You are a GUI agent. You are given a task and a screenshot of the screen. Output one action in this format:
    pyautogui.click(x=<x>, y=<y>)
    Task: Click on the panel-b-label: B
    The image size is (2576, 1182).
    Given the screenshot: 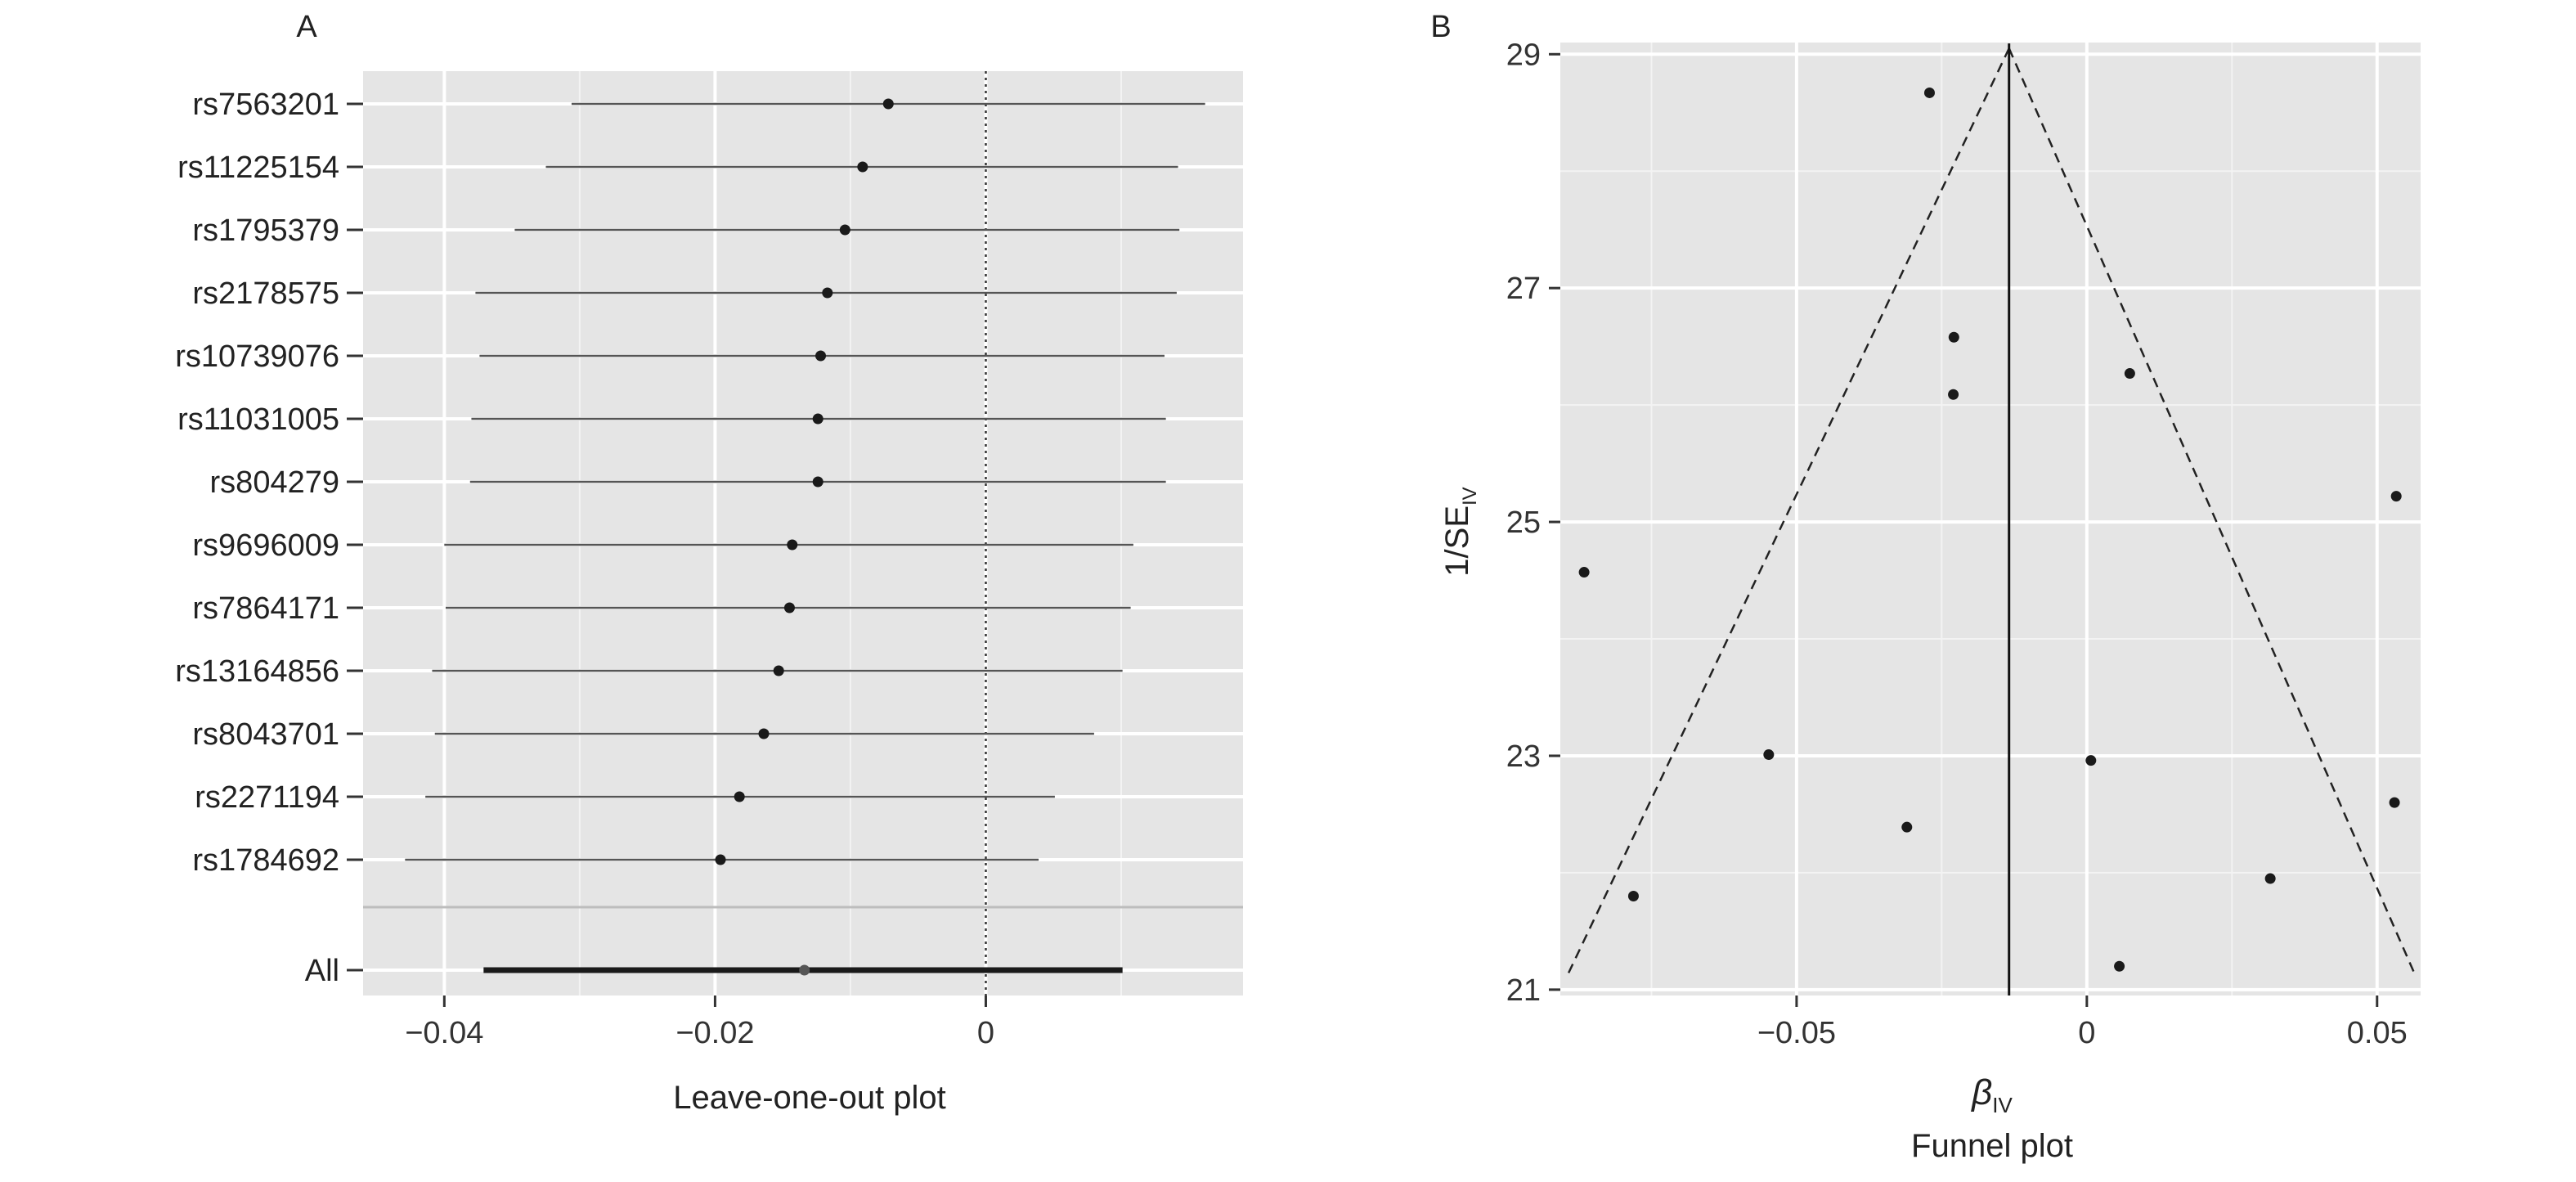 What is the action you would take?
    pyautogui.click(x=1440, y=27)
    